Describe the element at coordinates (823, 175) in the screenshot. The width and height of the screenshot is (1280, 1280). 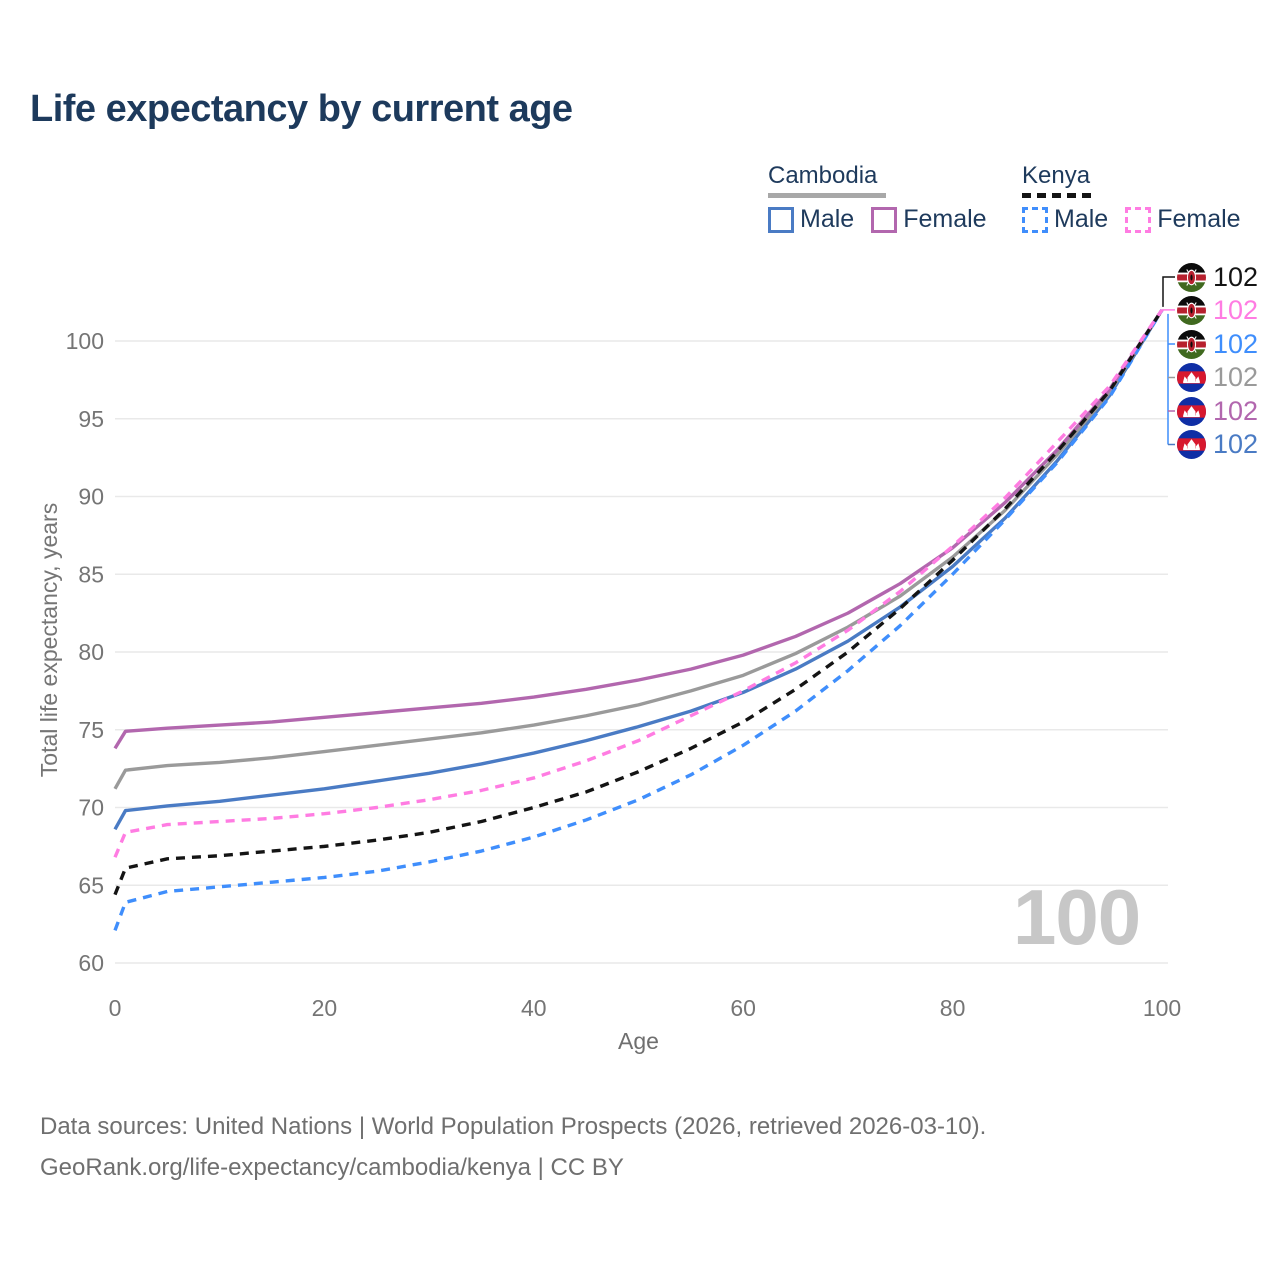
I see `legend-country-label-cambodia: Cambodia` at that location.